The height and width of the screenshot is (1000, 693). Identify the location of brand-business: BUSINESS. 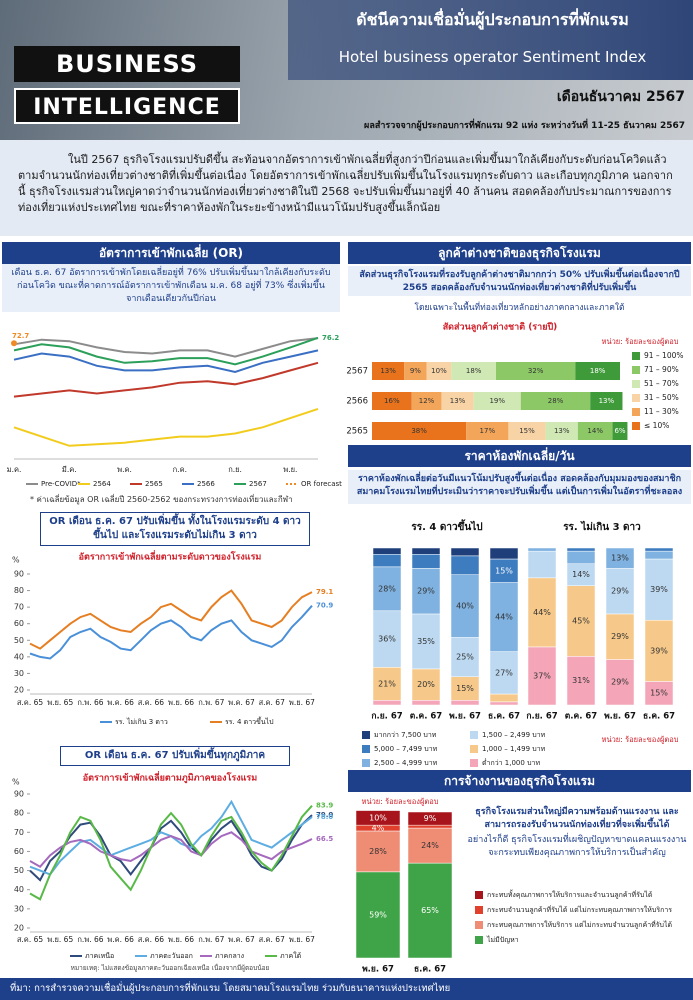
(127, 64).